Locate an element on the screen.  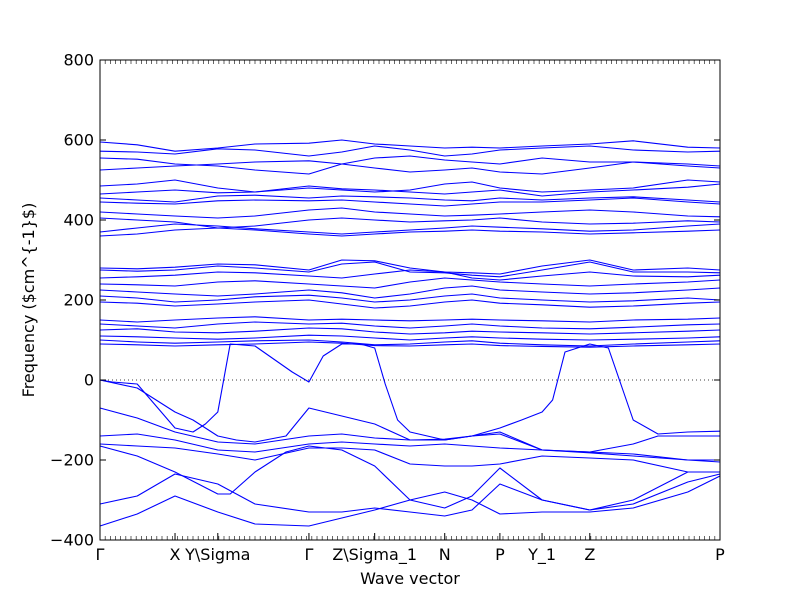
x-tick-label: Y\Sigma is located at coordinates (217, 554).